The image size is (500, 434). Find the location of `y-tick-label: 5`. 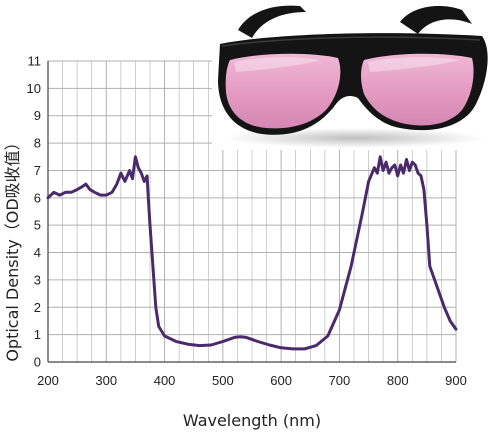

y-tick-label: 5 is located at coordinates (37, 225).